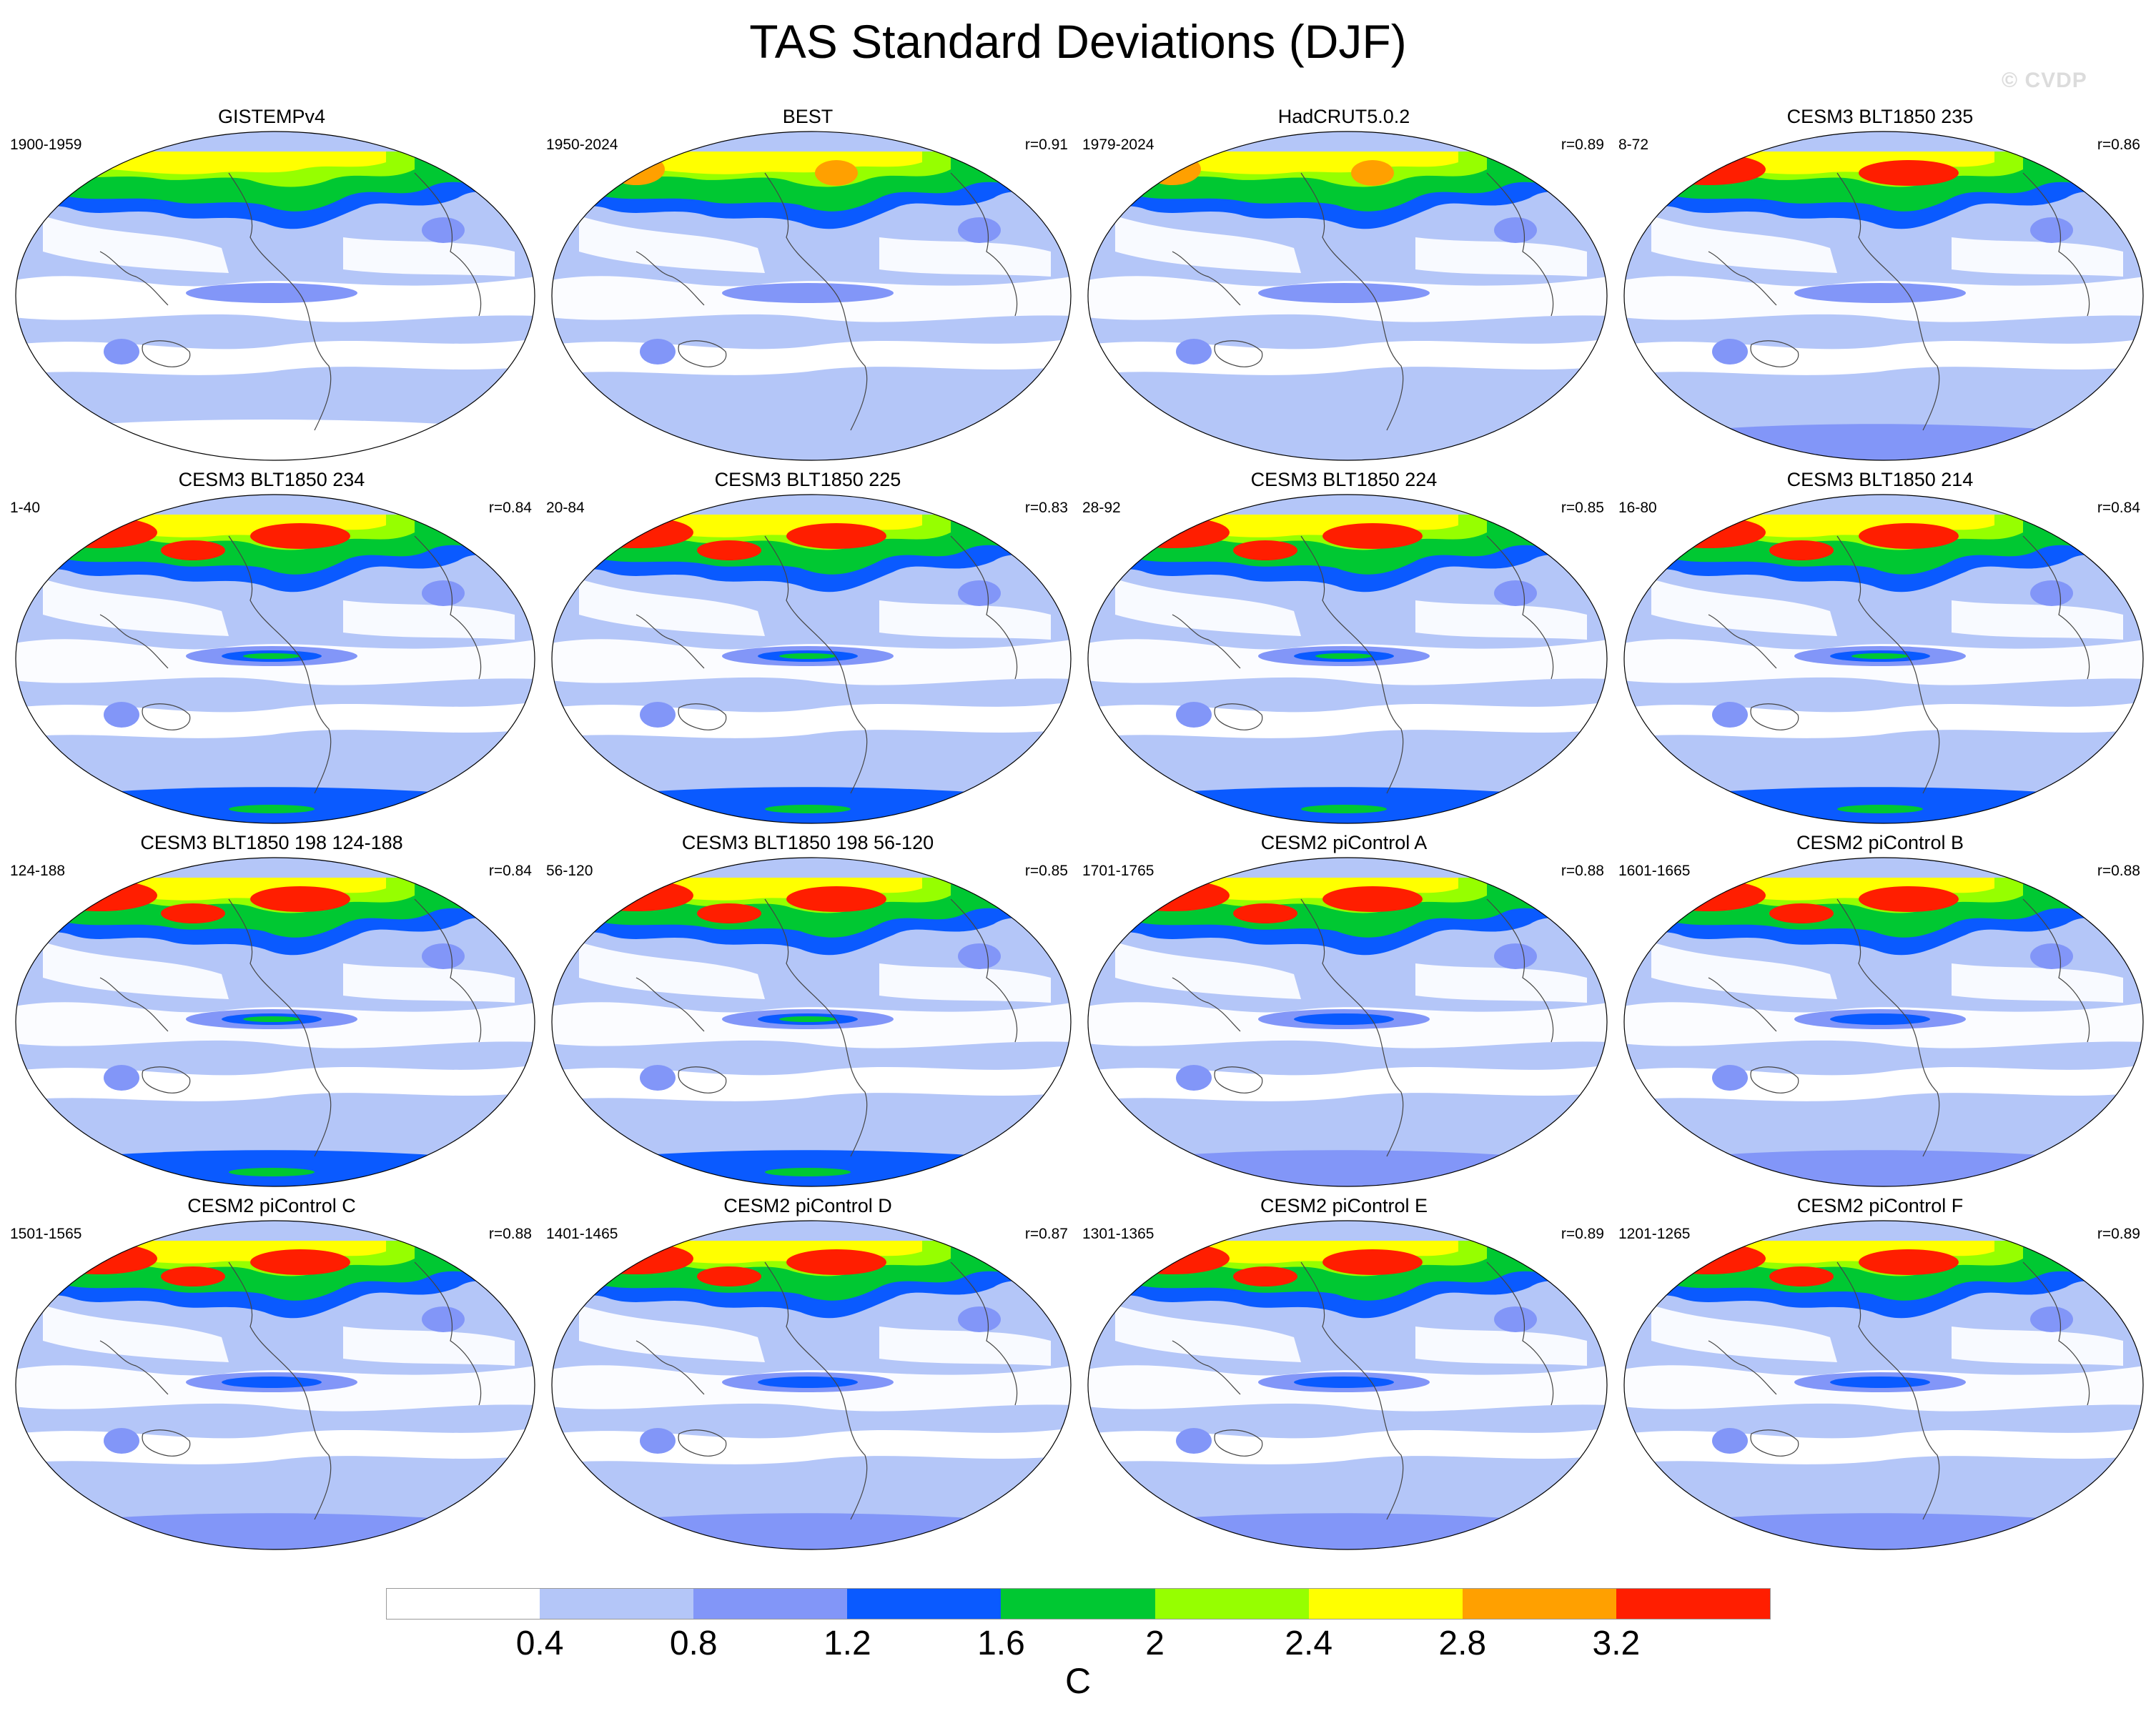 Image resolution: width=2156 pixels, height=1716 pixels. Describe the element at coordinates (1078, 41) in the screenshot. I see `figure-title: TAS Standard Deviations (DJF)` at that location.